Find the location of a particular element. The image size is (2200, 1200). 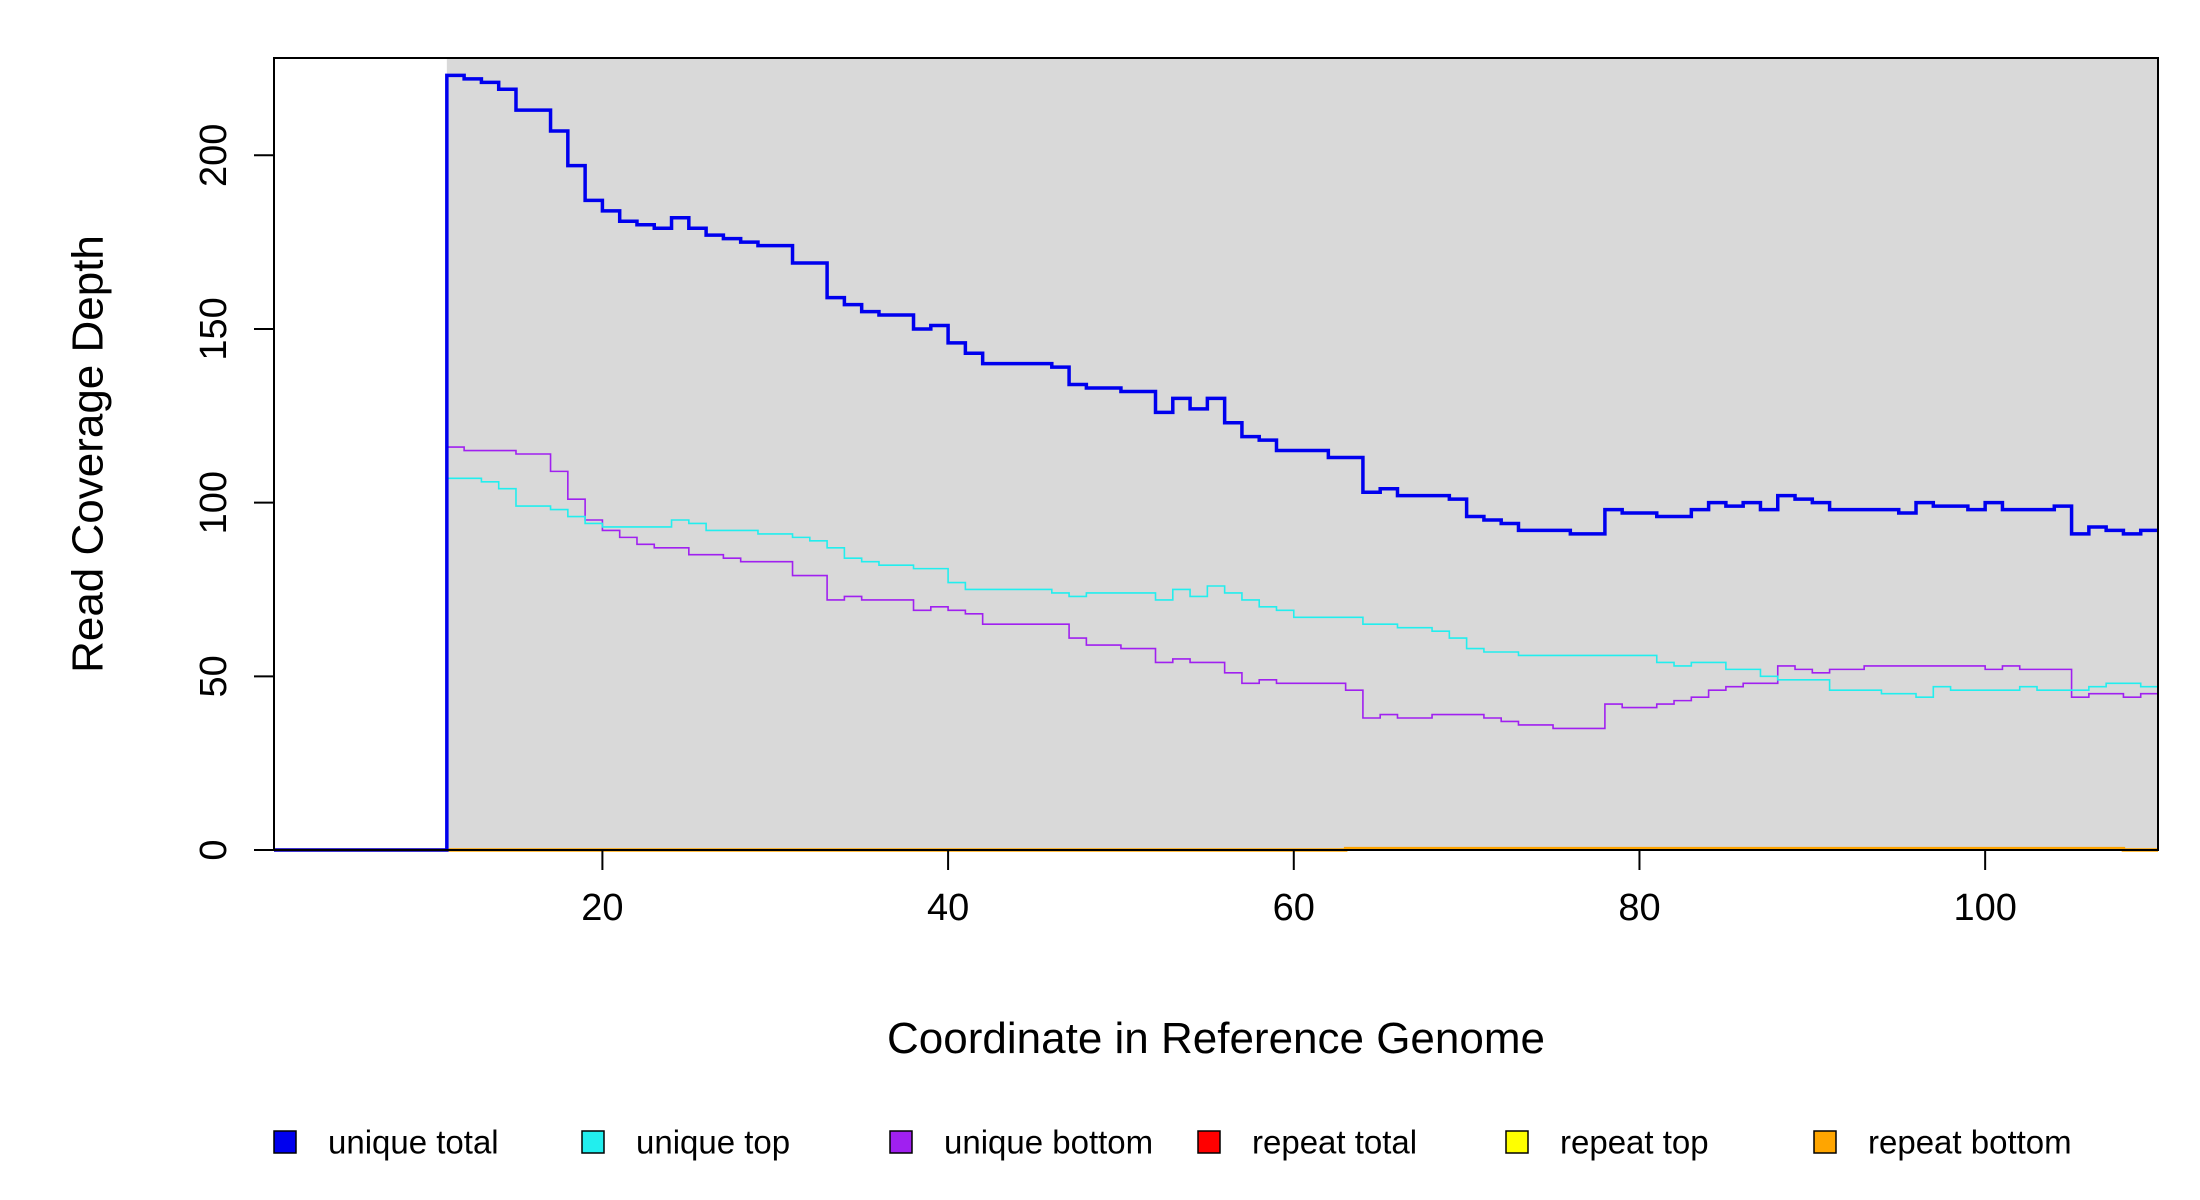

legend-label-unique-total: unique total is located at coordinates (413, 1142).